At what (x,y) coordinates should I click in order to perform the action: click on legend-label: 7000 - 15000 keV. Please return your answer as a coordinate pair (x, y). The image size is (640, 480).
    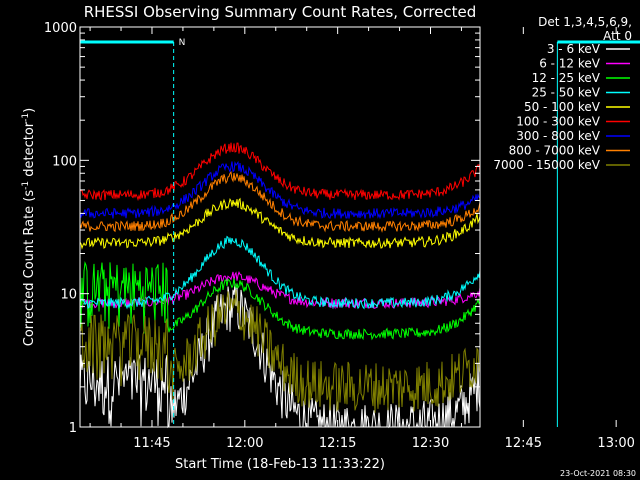
    Looking at the image, I should click on (546, 165).